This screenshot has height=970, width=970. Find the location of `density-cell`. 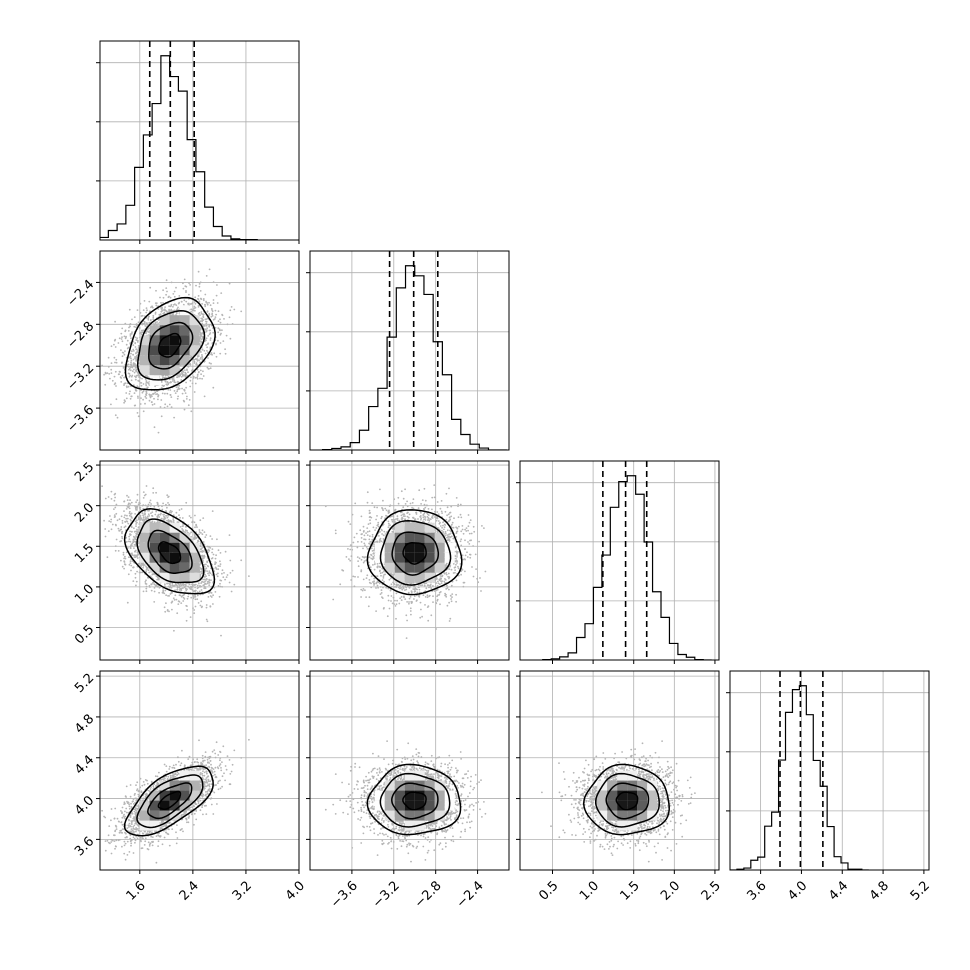

density-cell is located at coordinates (164, 370).